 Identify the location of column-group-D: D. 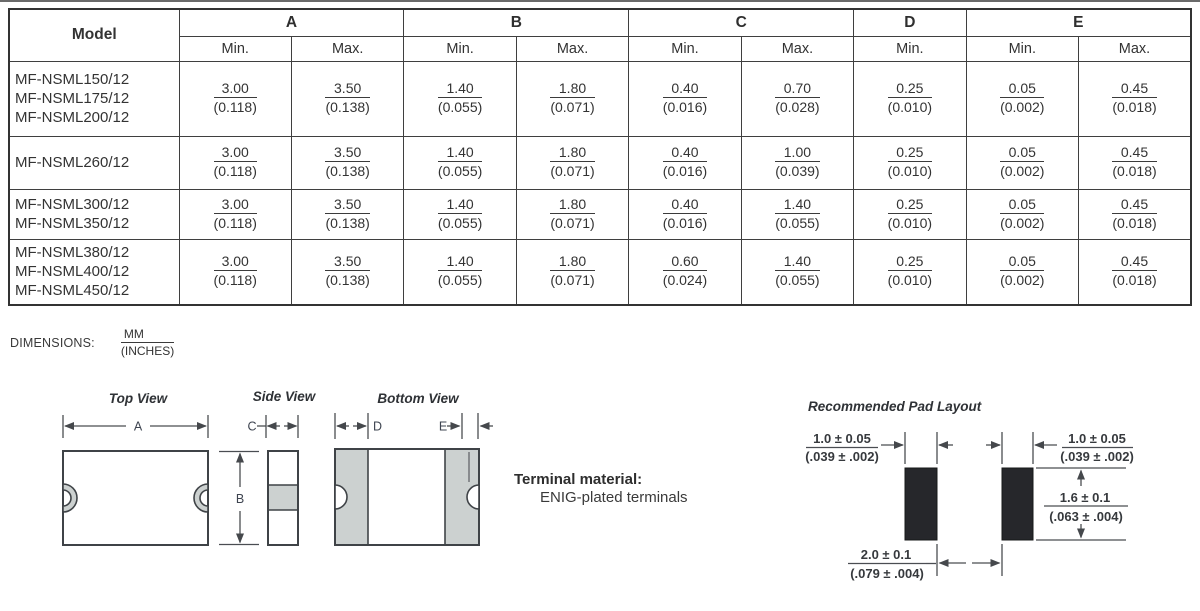
(910, 22).